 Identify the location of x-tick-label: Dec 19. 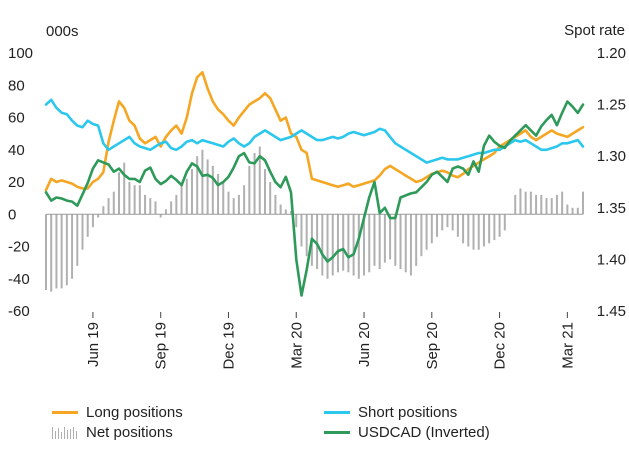
(228, 346).